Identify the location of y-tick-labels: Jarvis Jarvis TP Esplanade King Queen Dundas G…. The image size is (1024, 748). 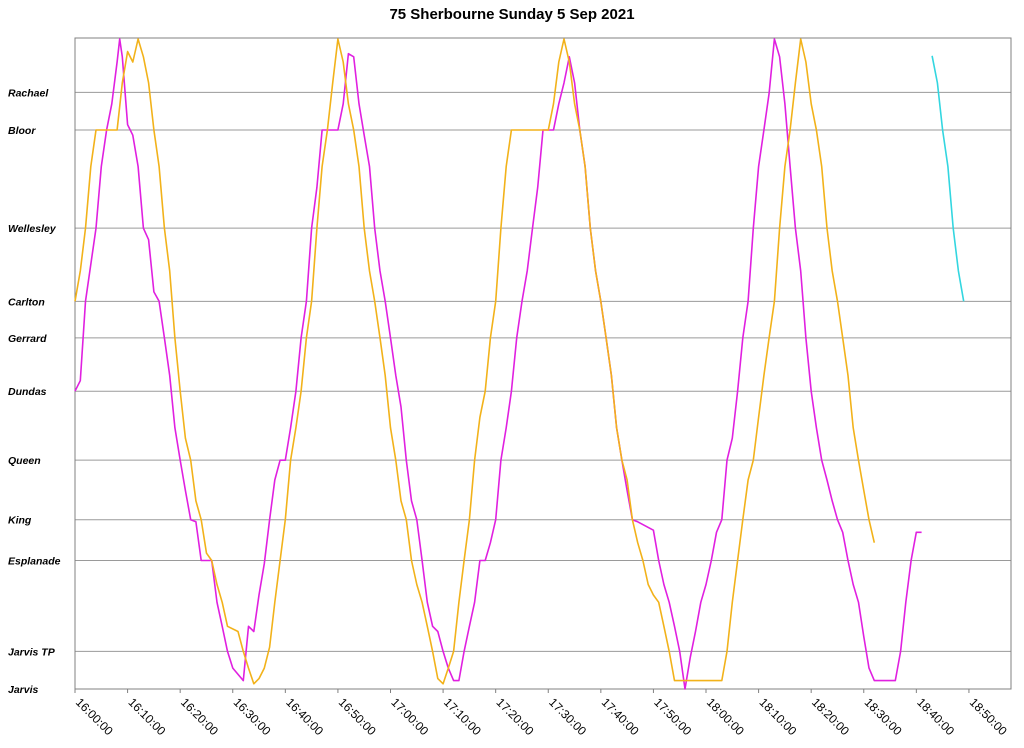
(34, 391).